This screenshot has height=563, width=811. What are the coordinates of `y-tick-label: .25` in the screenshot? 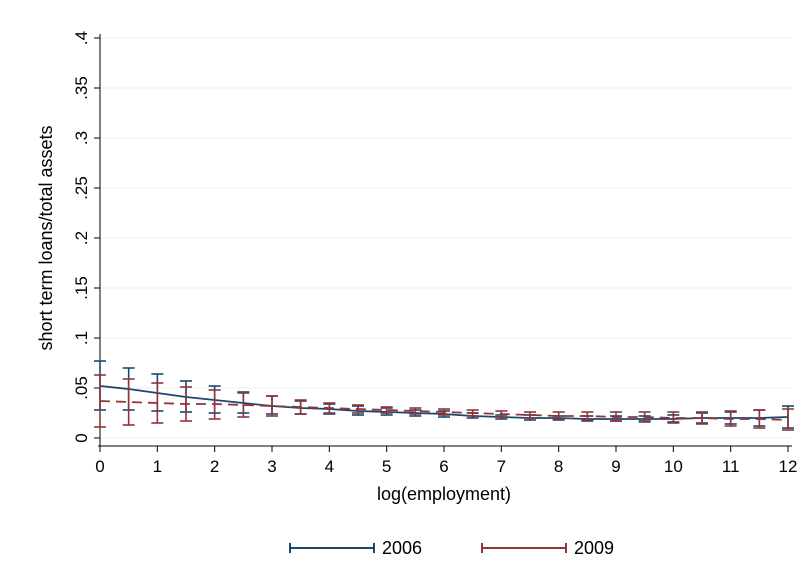 It's located at (81, 188).